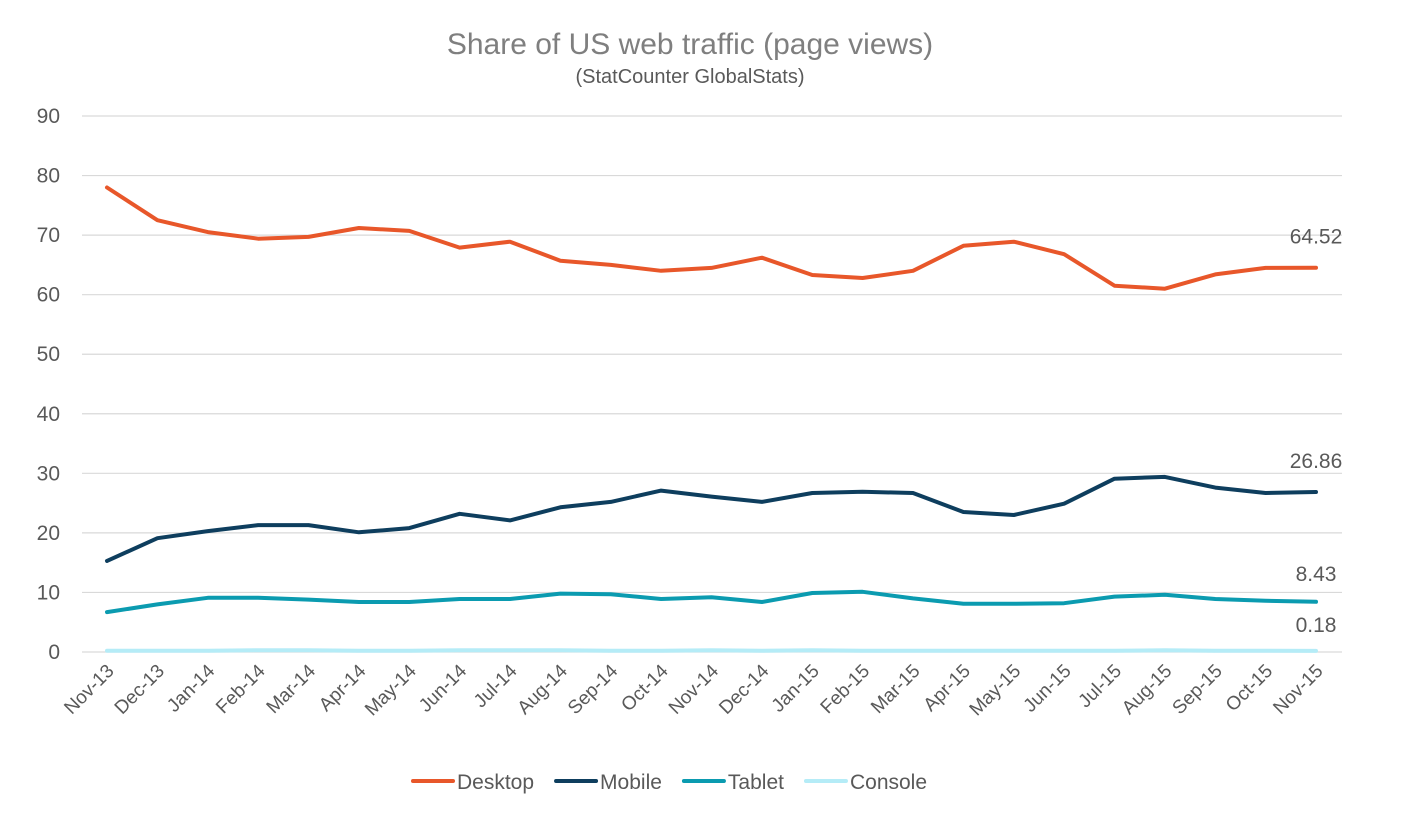  Describe the element at coordinates (690, 77) in the screenshot. I see `chart-subtitle: (StatCounter GlobalStats)` at that location.